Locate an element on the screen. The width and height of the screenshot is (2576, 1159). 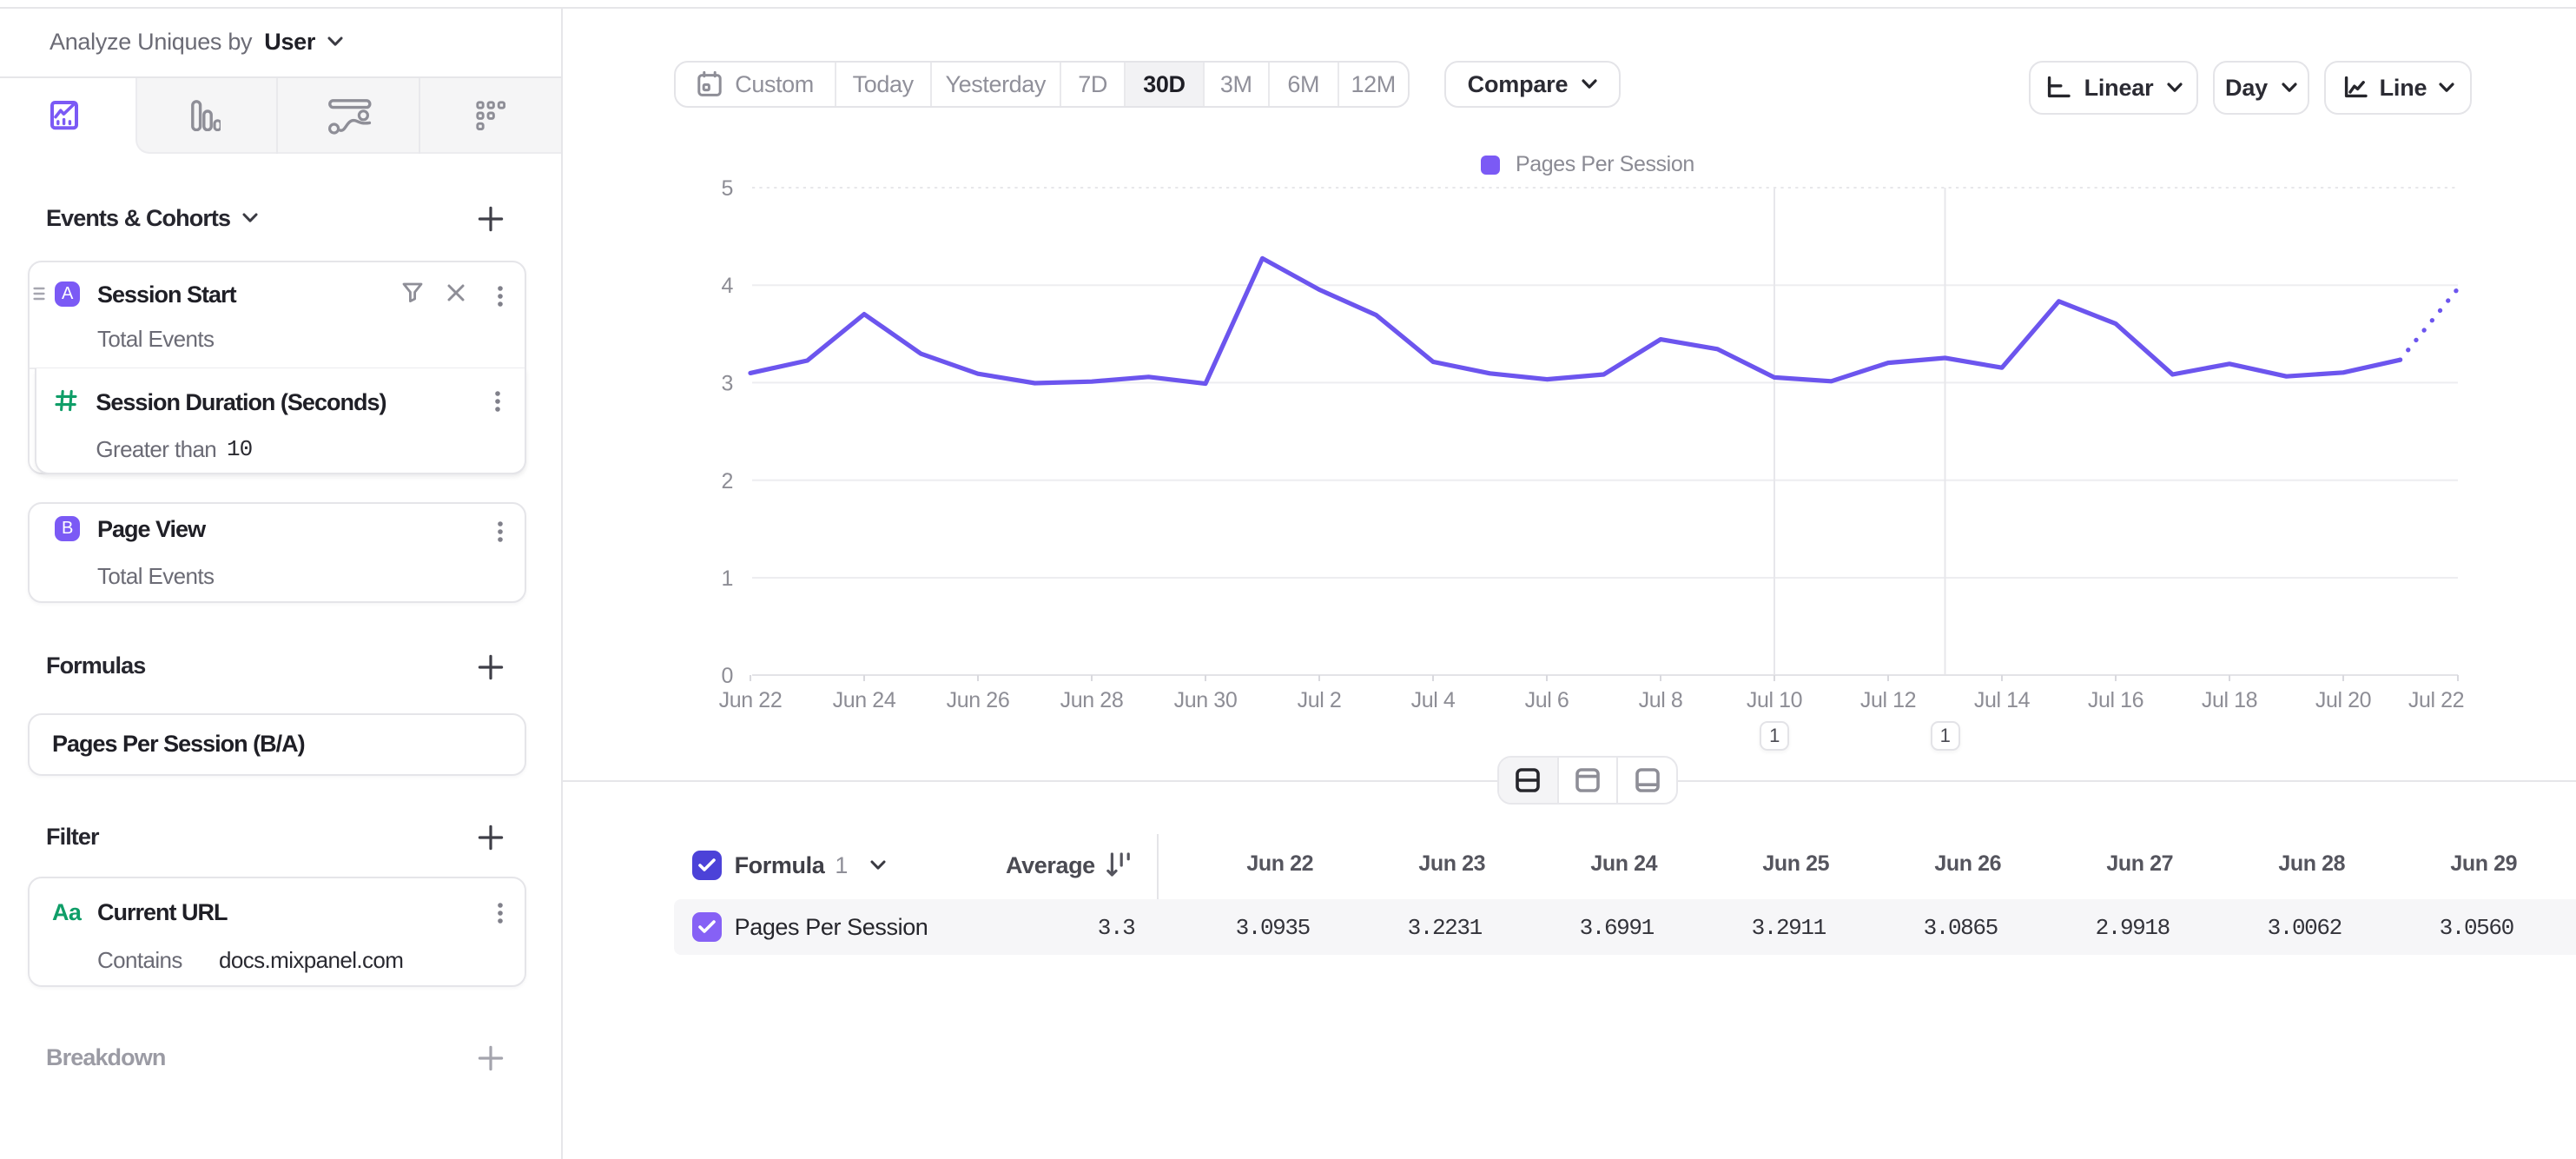
svg-text: Jul 22 is located at coordinates (2436, 700).